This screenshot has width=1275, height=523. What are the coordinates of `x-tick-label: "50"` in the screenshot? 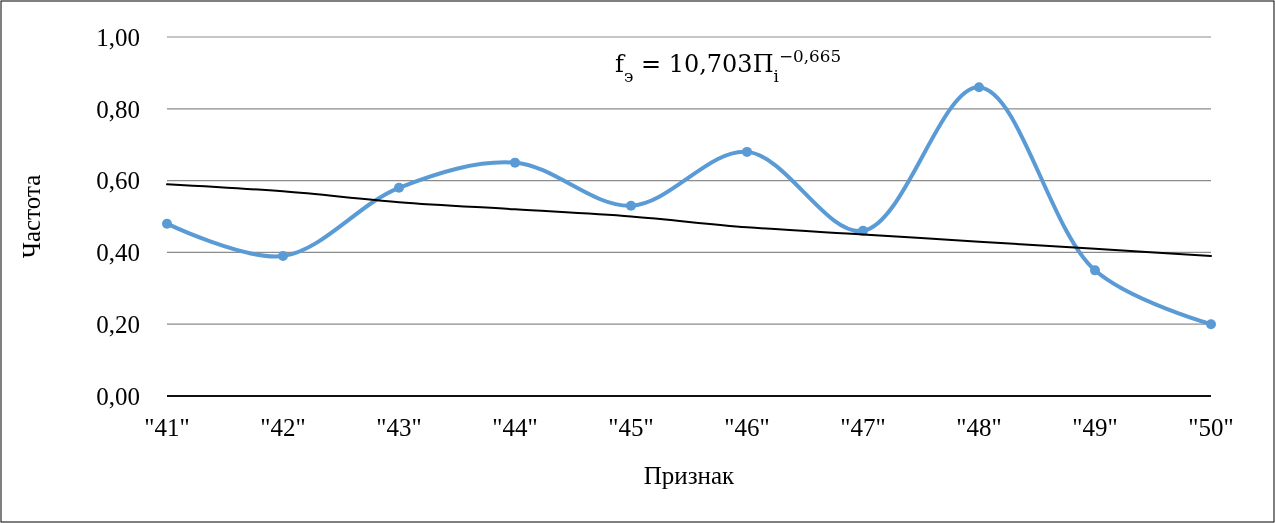 It's located at (1211, 427).